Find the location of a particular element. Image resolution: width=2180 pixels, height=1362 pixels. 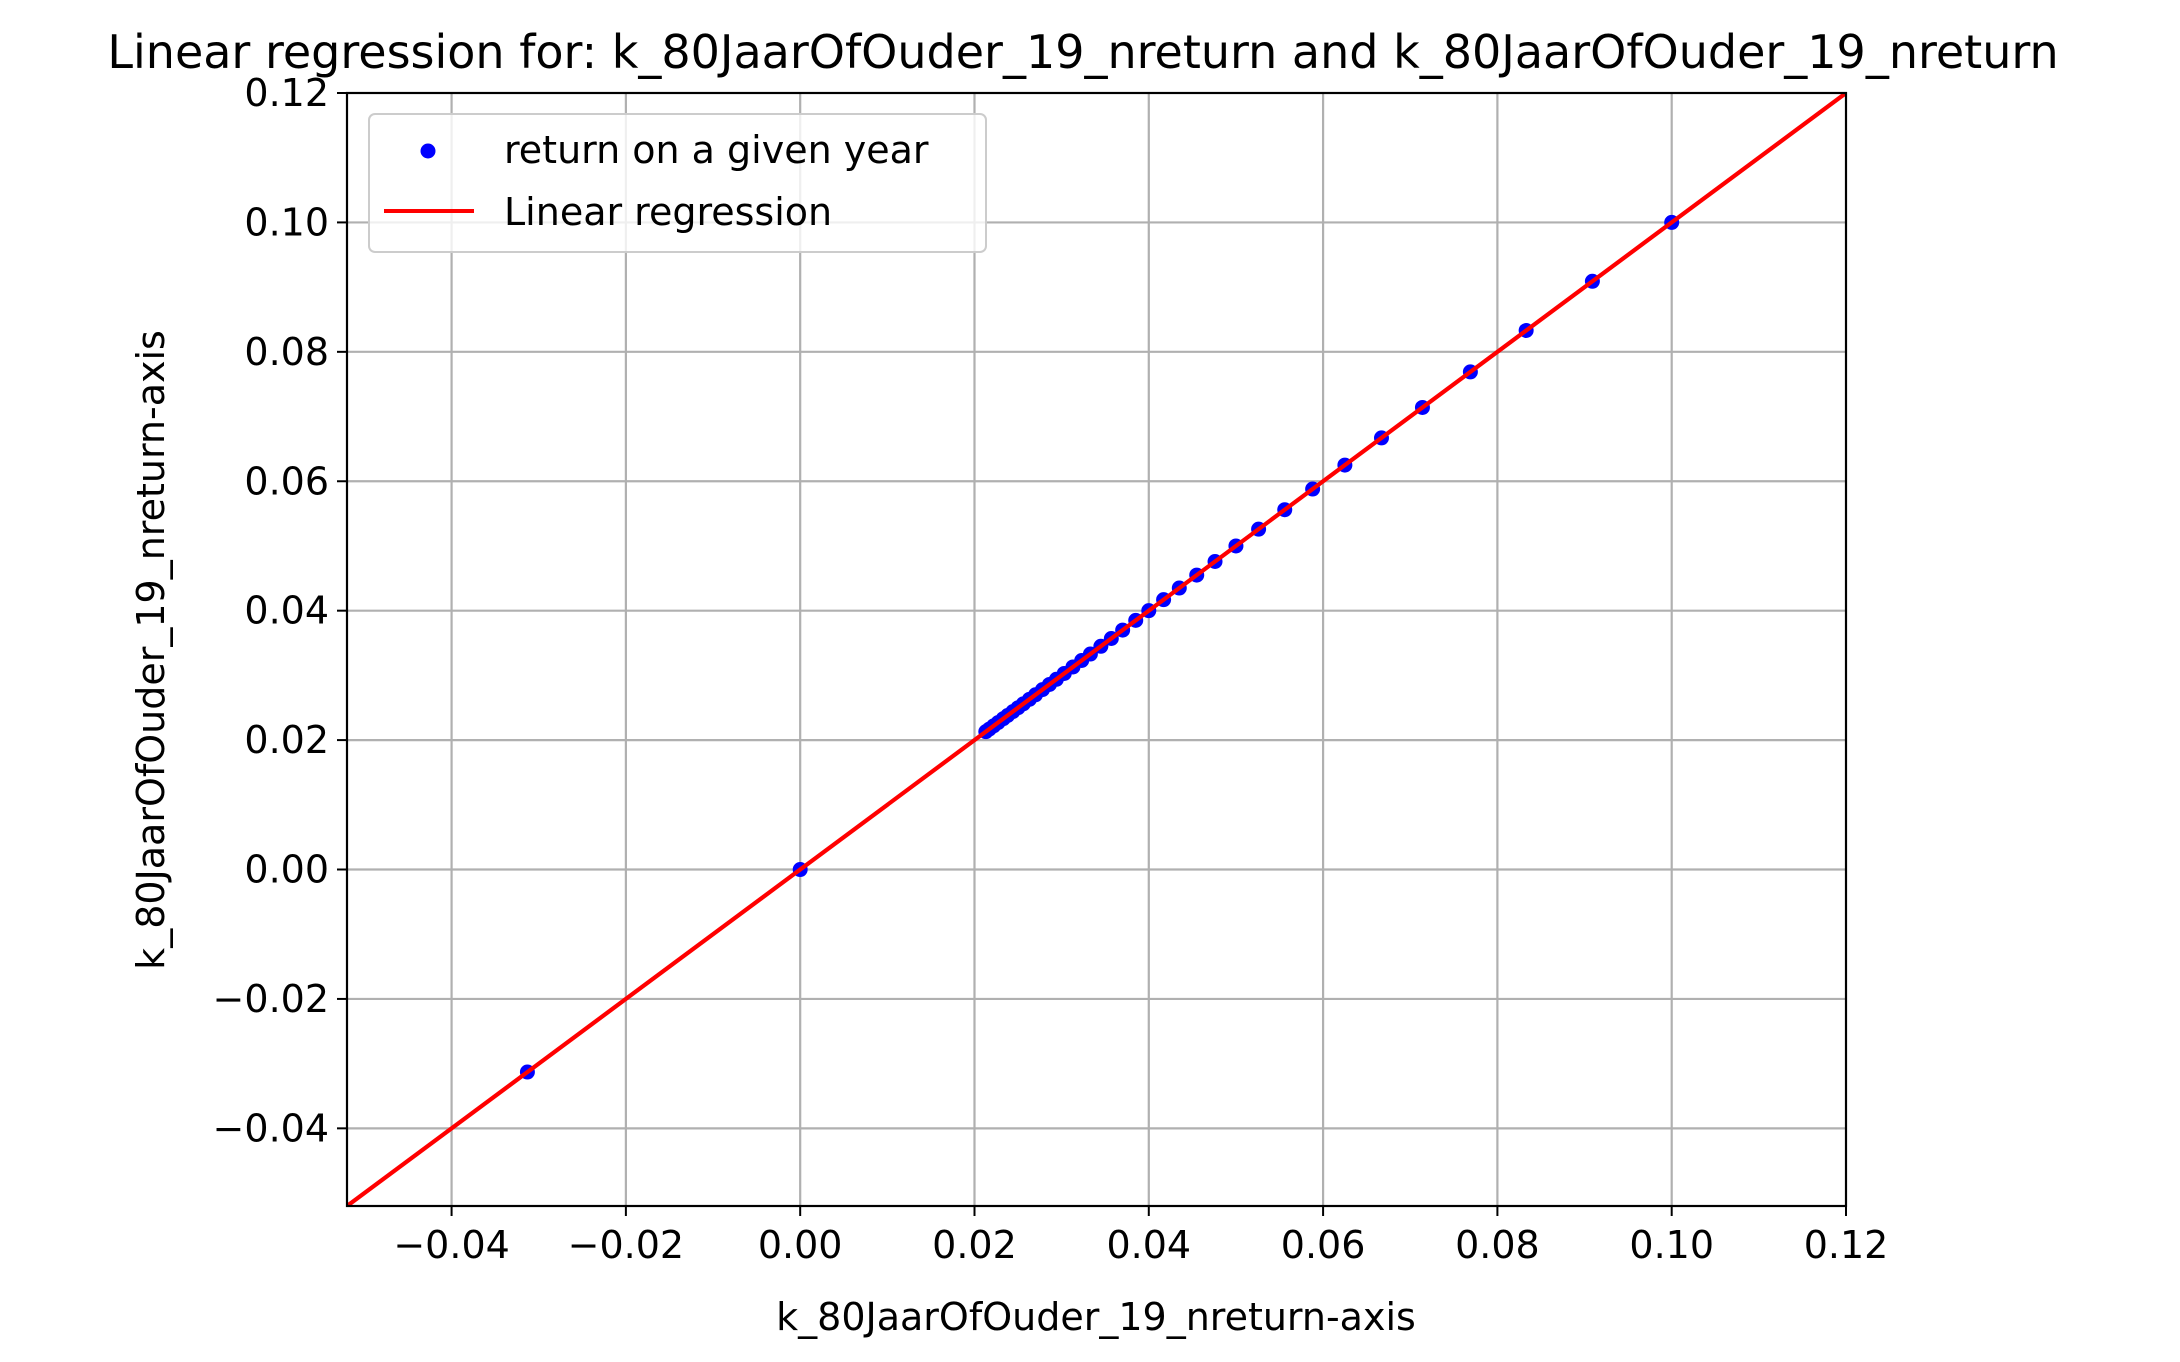

y-tick-label: 0.00 is located at coordinates (286, 870).